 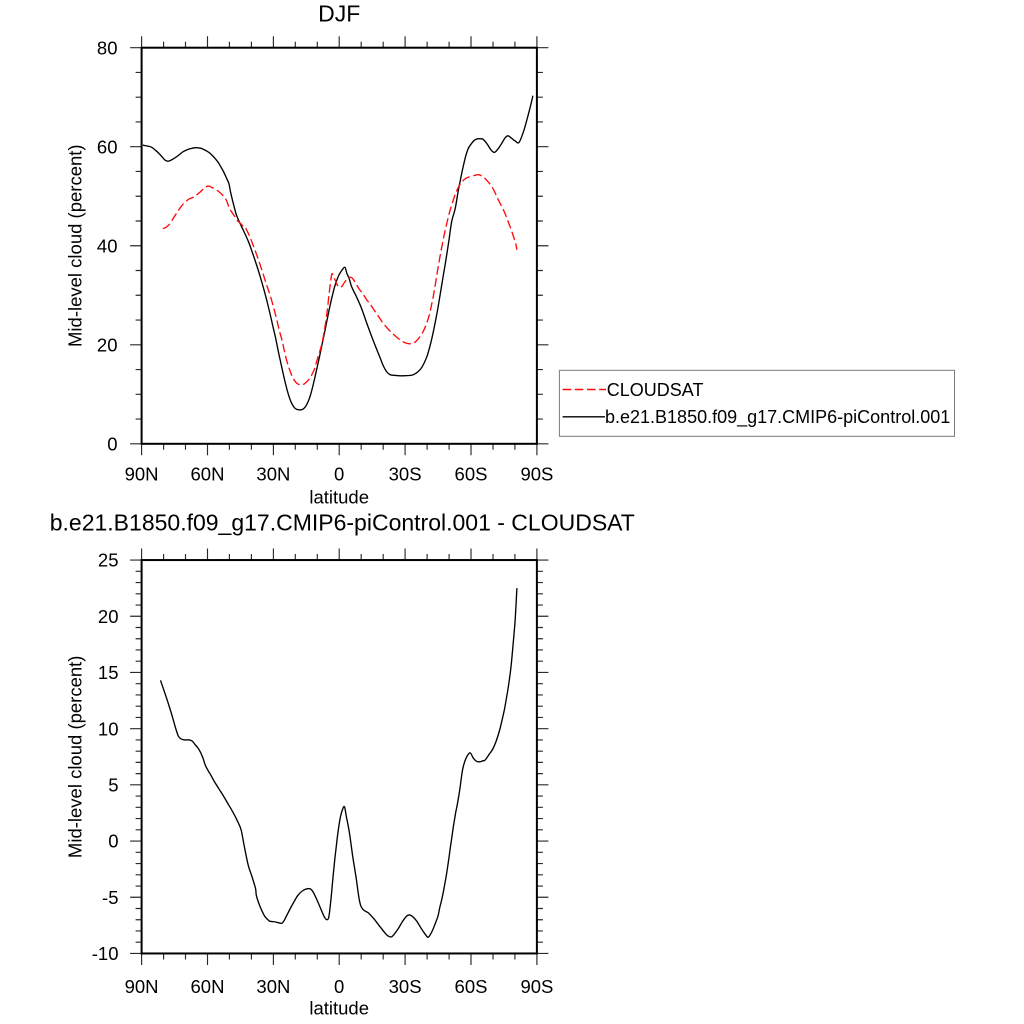 What do you see at coordinates (110, 897) in the screenshot?
I see `svg-text: -5` at bounding box center [110, 897].